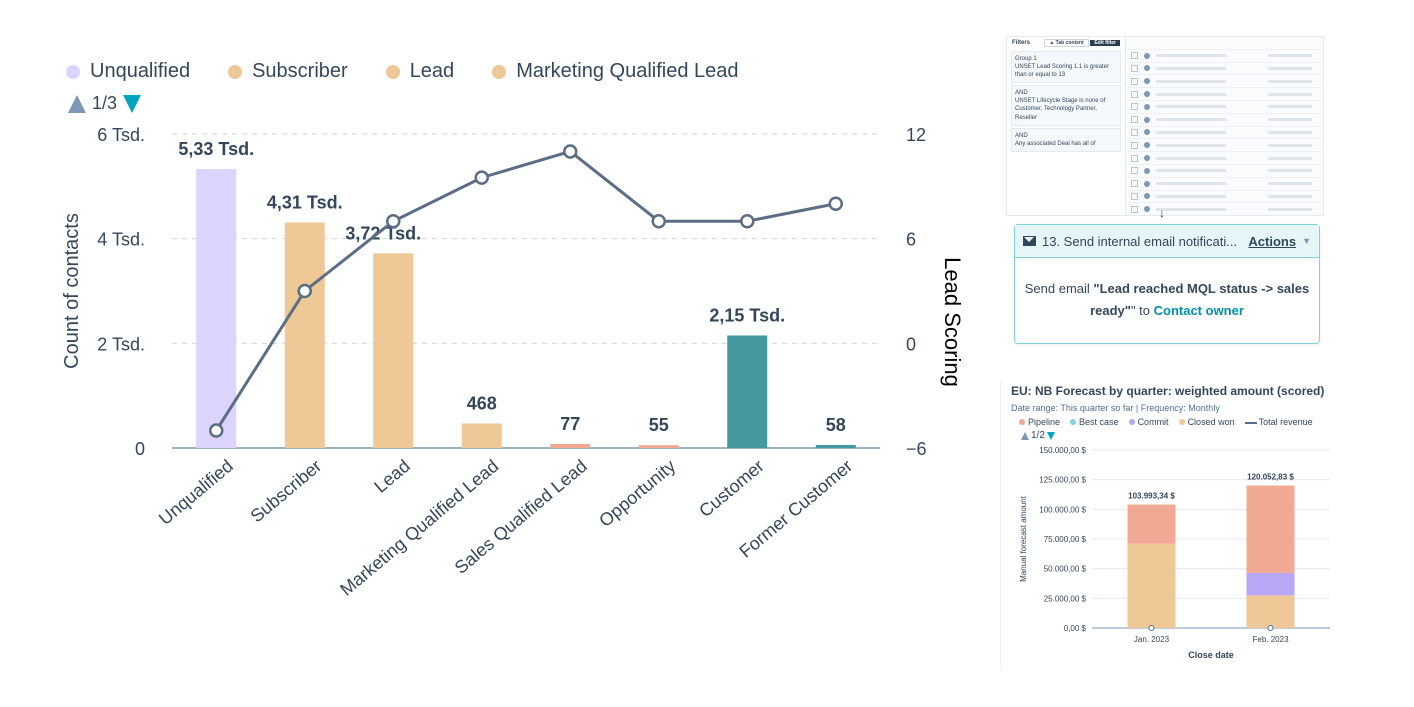 The width and height of the screenshot is (1414, 707). I want to click on envelope-icon, so click(1029, 241).